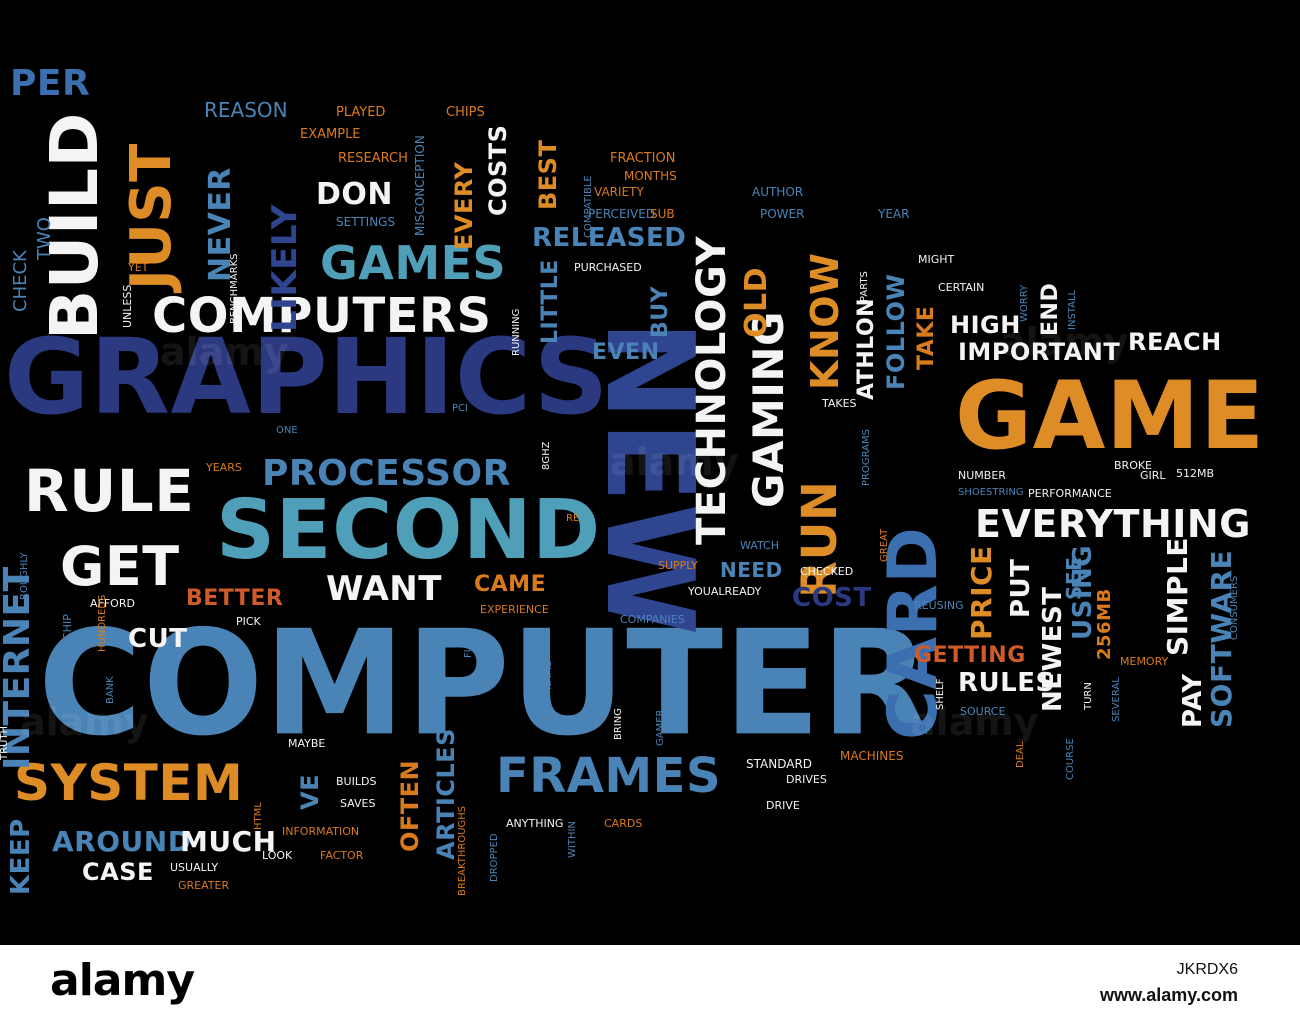 The height and width of the screenshot is (1028, 1300). What do you see at coordinates (158, 639) in the screenshot?
I see `word-cut: CUT` at bounding box center [158, 639].